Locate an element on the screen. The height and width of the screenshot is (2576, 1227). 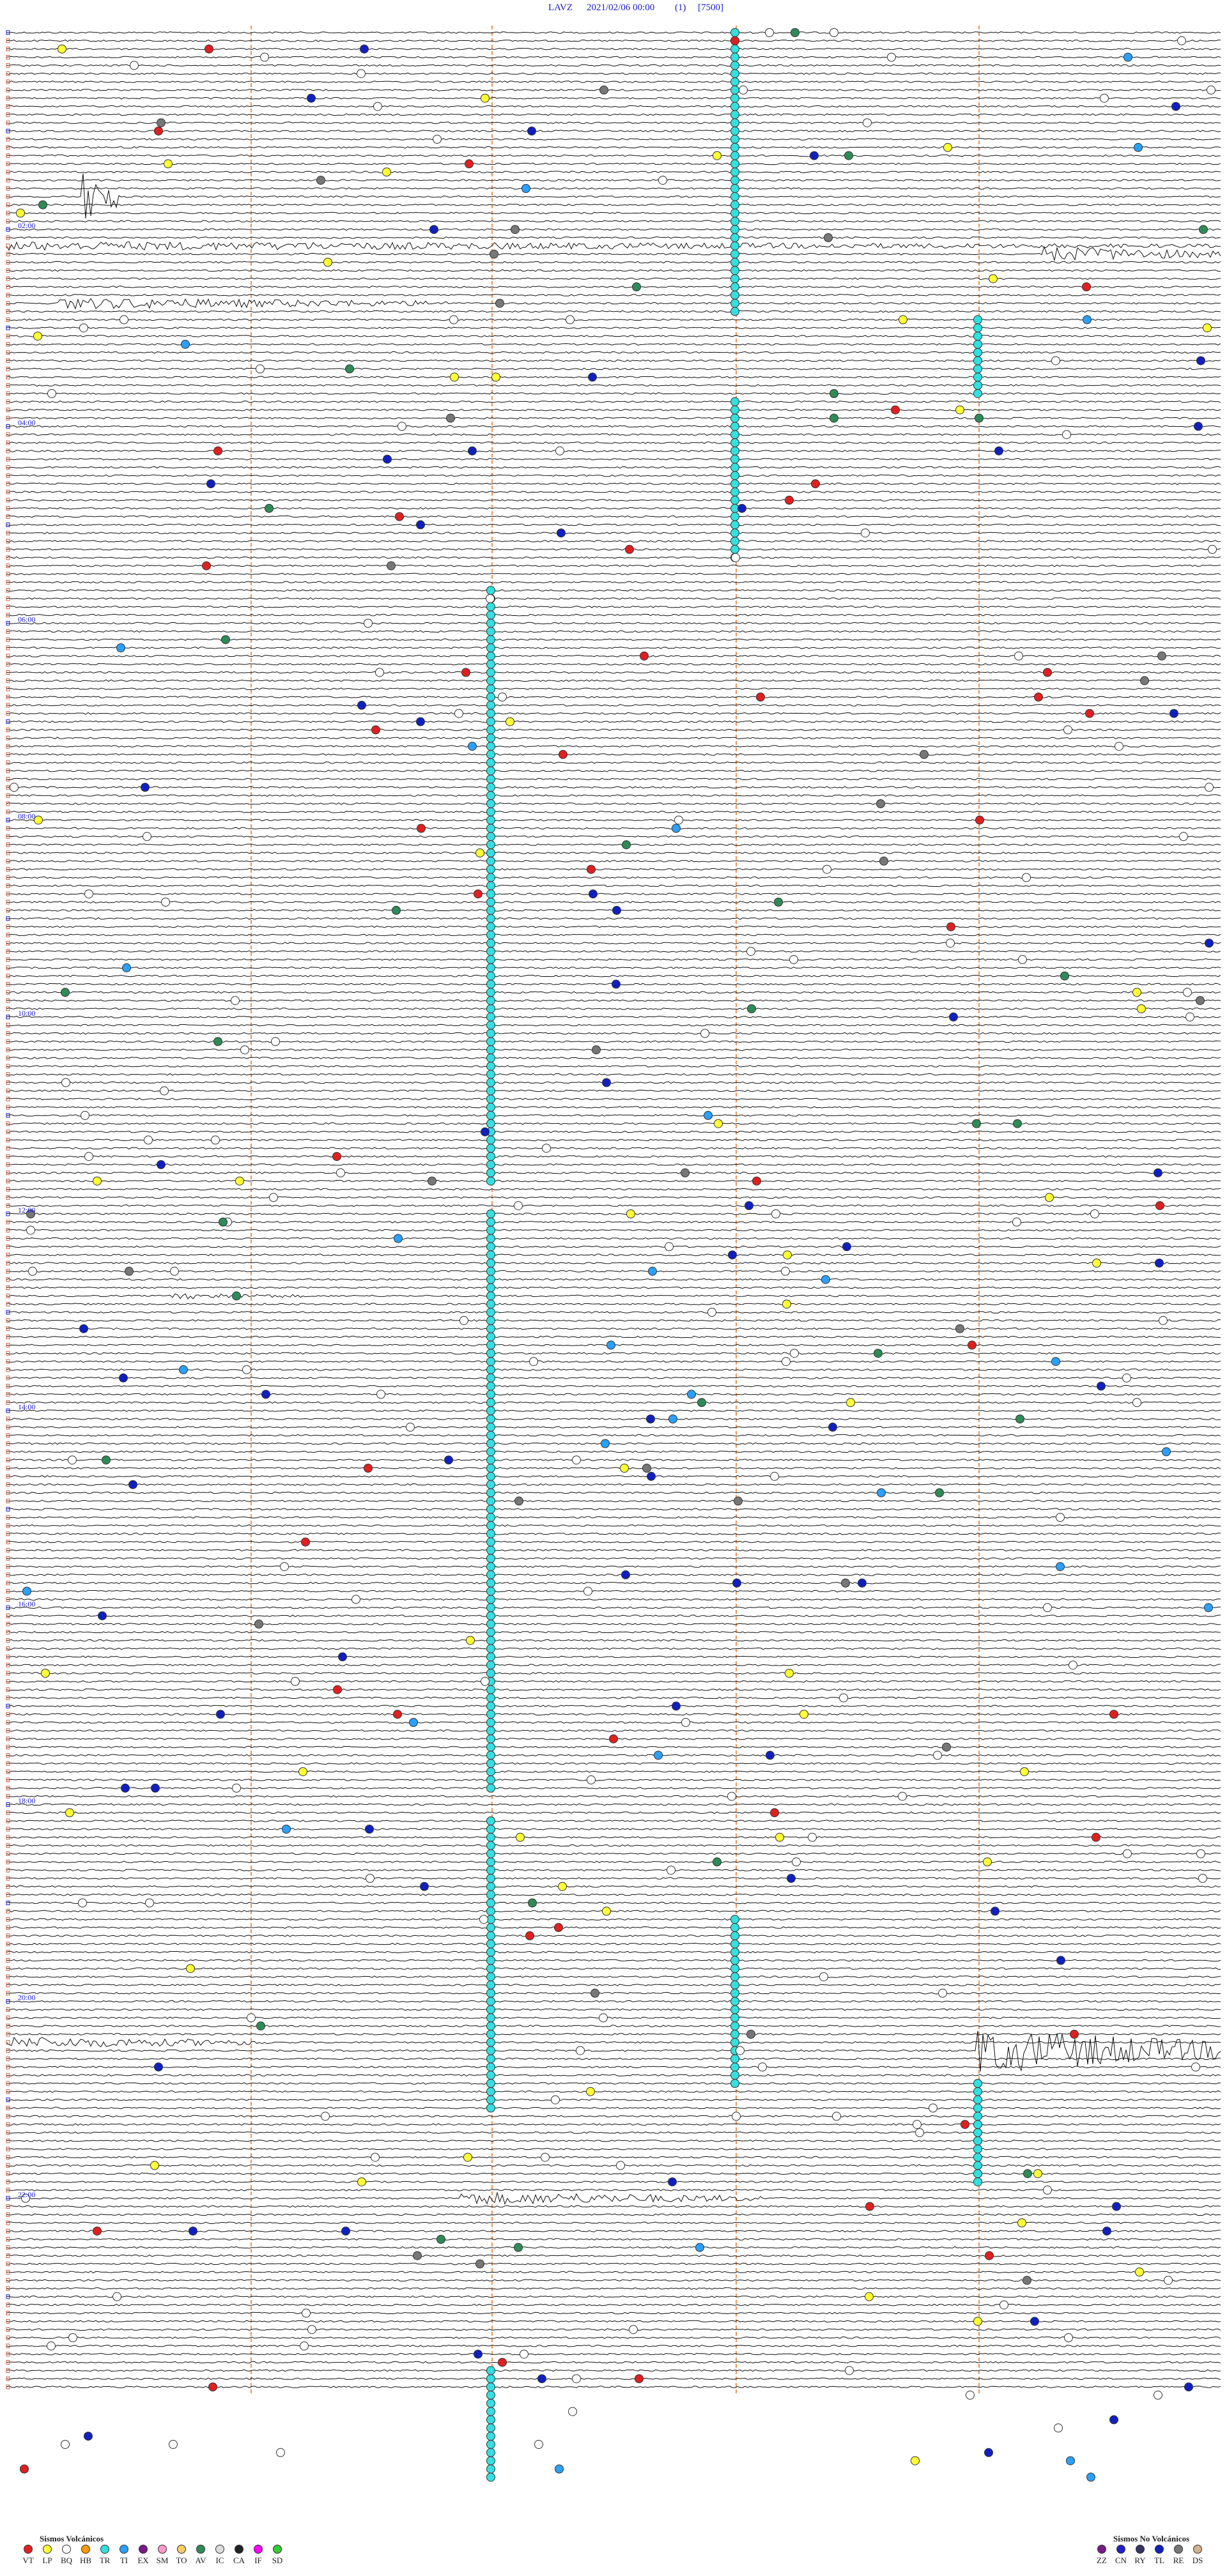
hour-label: 08:00 is located at coordinates (26, 816).